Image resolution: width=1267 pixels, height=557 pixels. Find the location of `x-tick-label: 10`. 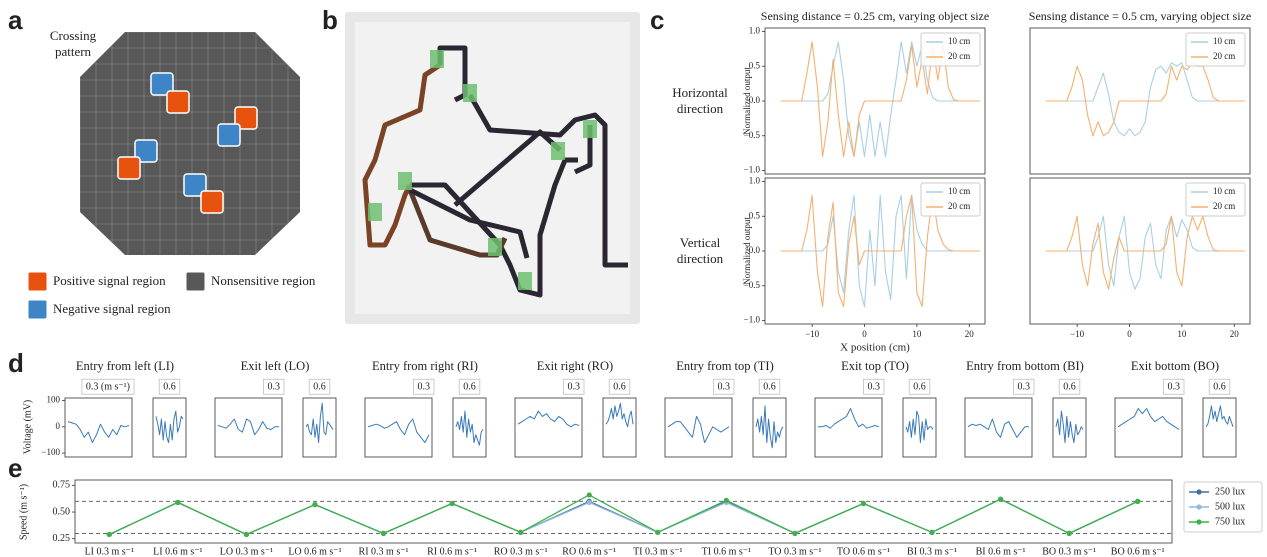

x-tick-label: 10 is located at coordinates (917, 334).